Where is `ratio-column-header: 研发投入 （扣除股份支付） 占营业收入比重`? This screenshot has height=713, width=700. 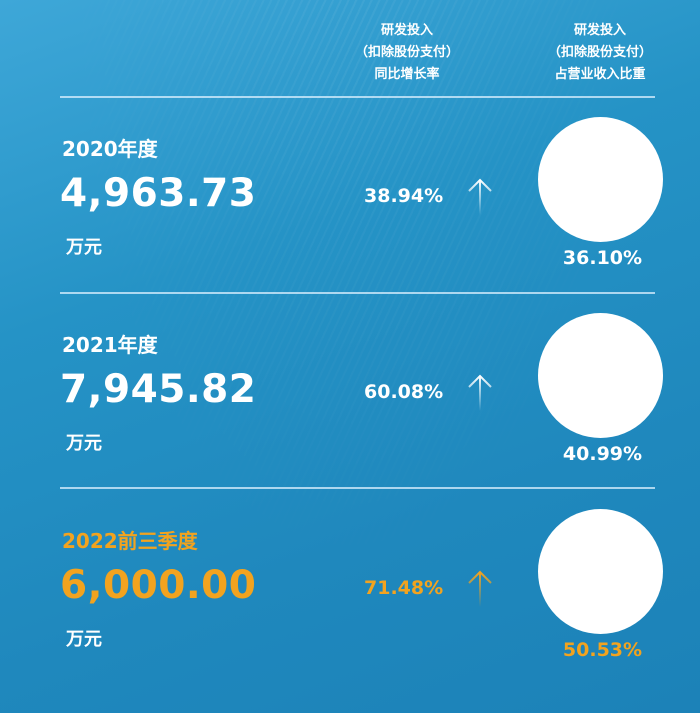
ratio-column-header: 研发投入 （扣除股份支付） 占营业收入比重 is located at coordinates (600, 53).